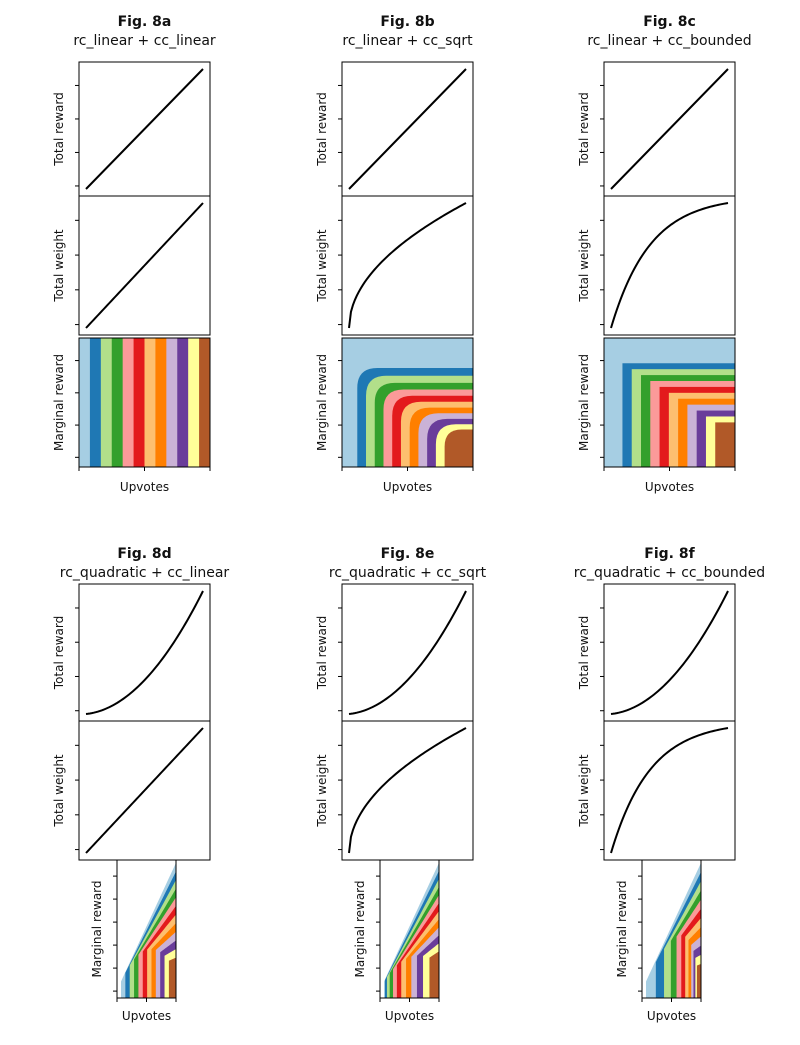 The width and height of the screenshot is (800, 1045). What do you see at coordinates (408, 554) in the screenshot?
I see `figure-title: Fig. 8e` at bounding box center [408, 554].